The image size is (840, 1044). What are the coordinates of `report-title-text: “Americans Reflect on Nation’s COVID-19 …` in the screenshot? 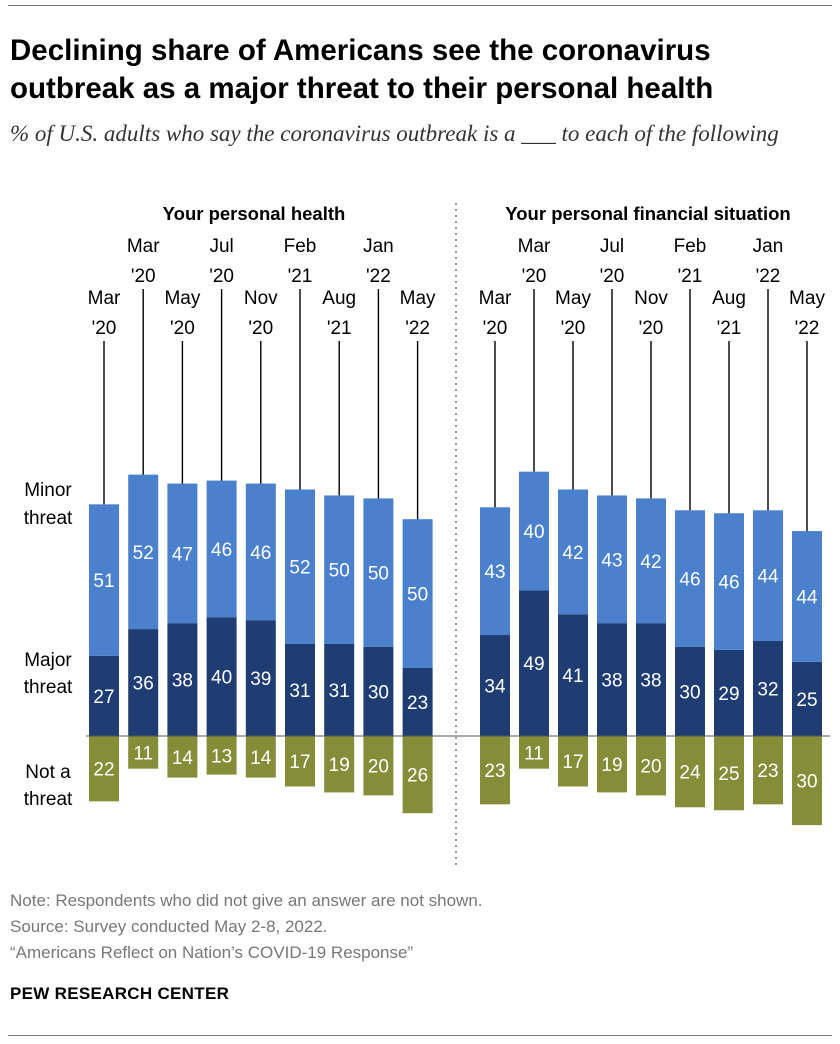 It's located at (212, 952).